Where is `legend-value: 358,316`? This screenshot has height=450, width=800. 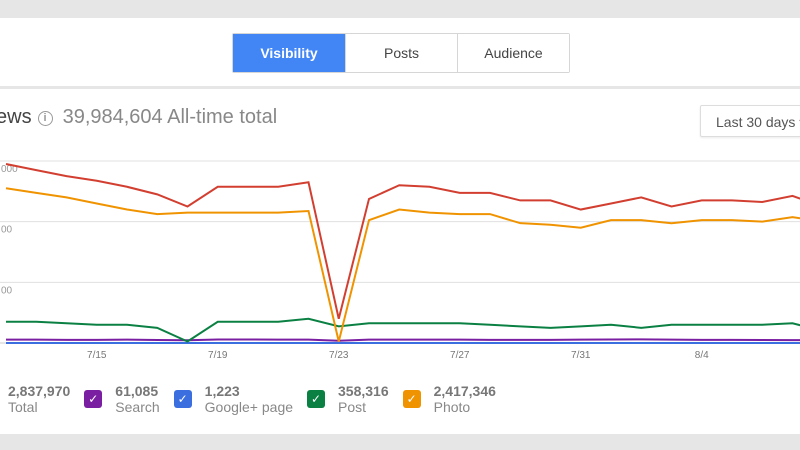
legend-value: 358,316 is located at coordinates (363, 391).